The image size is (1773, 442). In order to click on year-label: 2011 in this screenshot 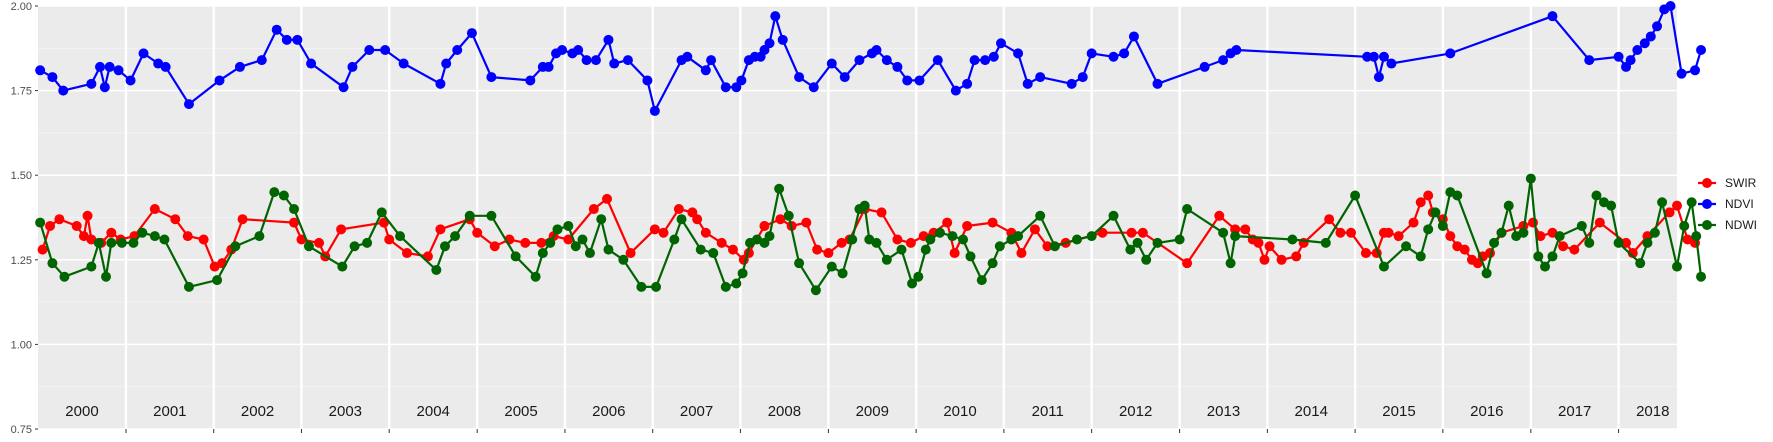, I will do `click(1048, 411)`.